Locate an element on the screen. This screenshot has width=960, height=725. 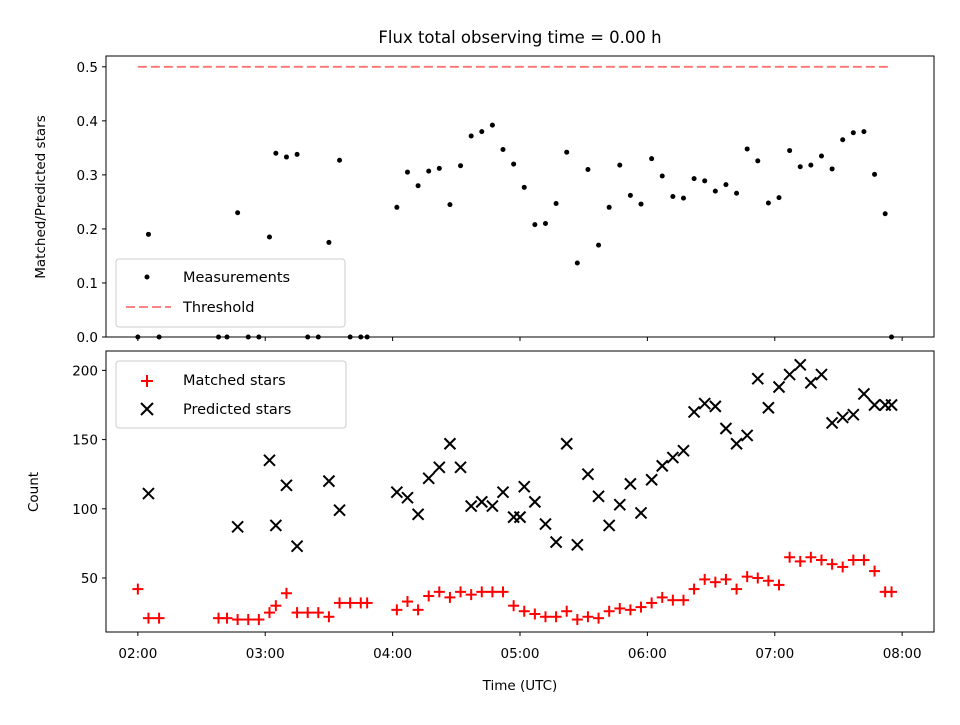
bottom-xtick-label: 07:00 is located at coordinates (774, 654).